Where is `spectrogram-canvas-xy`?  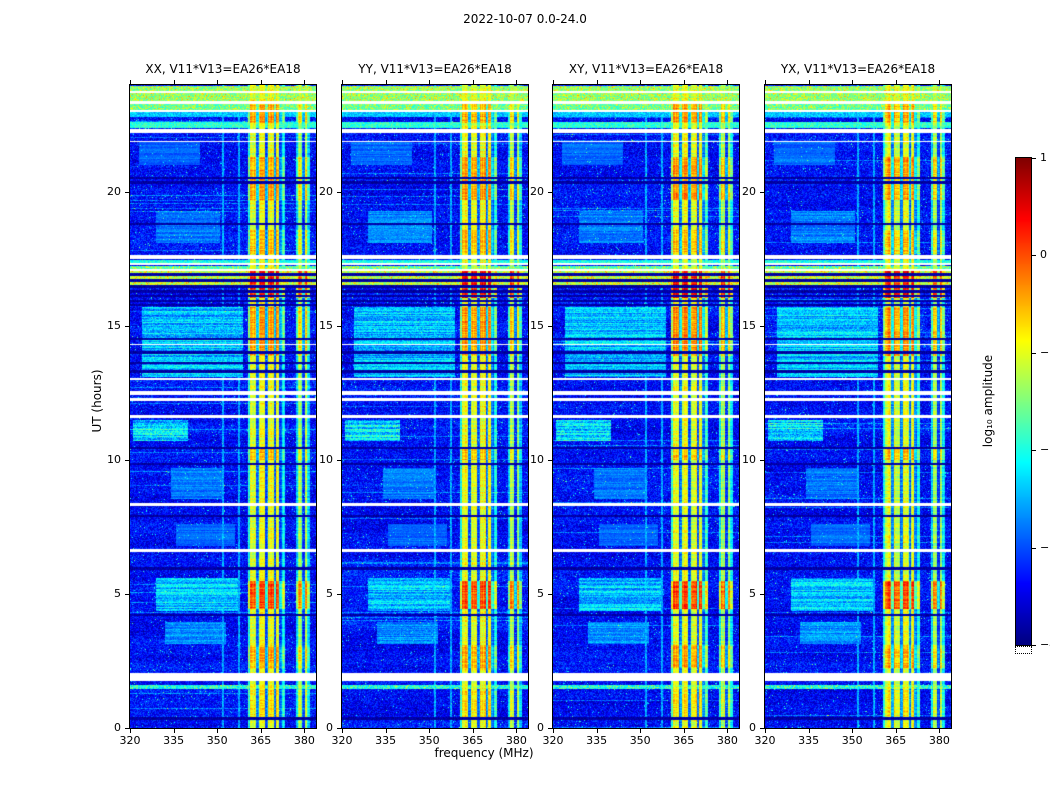
spectrogram-canvas-xy is located at coordinates (646, 406).